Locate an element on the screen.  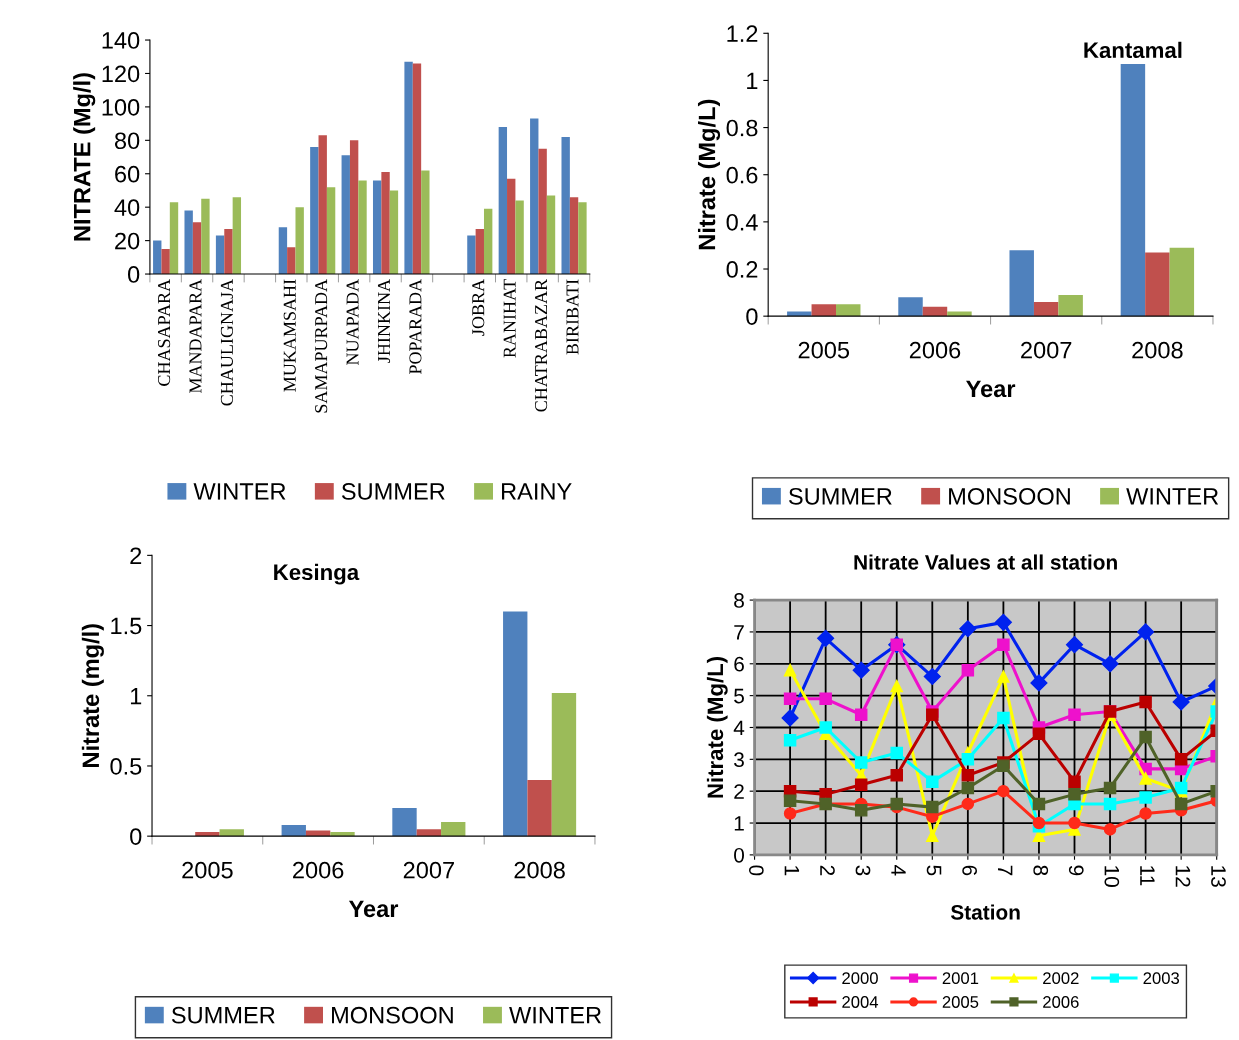
y-tick-label: 100 is located at coordinates (121, 107).